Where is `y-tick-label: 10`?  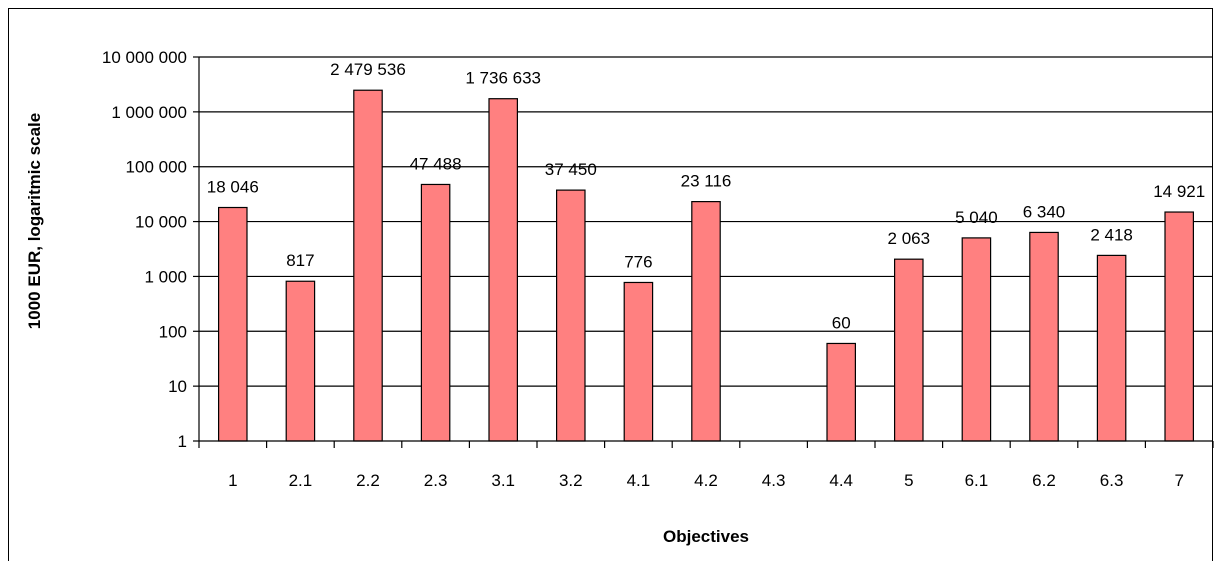
y-tick-label: 10 is located at coordinates (177, 386).